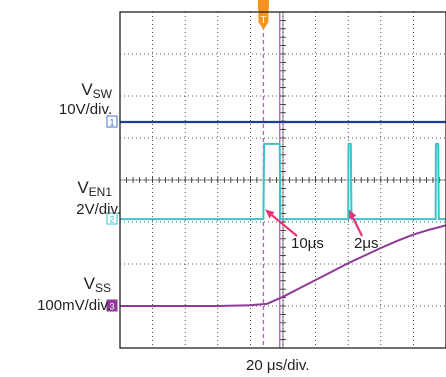  What do you see at coordinates (98, 209) in the screenshot?
I see `channel-2-scale: 2V/div.` at bounding box center [98, 209].